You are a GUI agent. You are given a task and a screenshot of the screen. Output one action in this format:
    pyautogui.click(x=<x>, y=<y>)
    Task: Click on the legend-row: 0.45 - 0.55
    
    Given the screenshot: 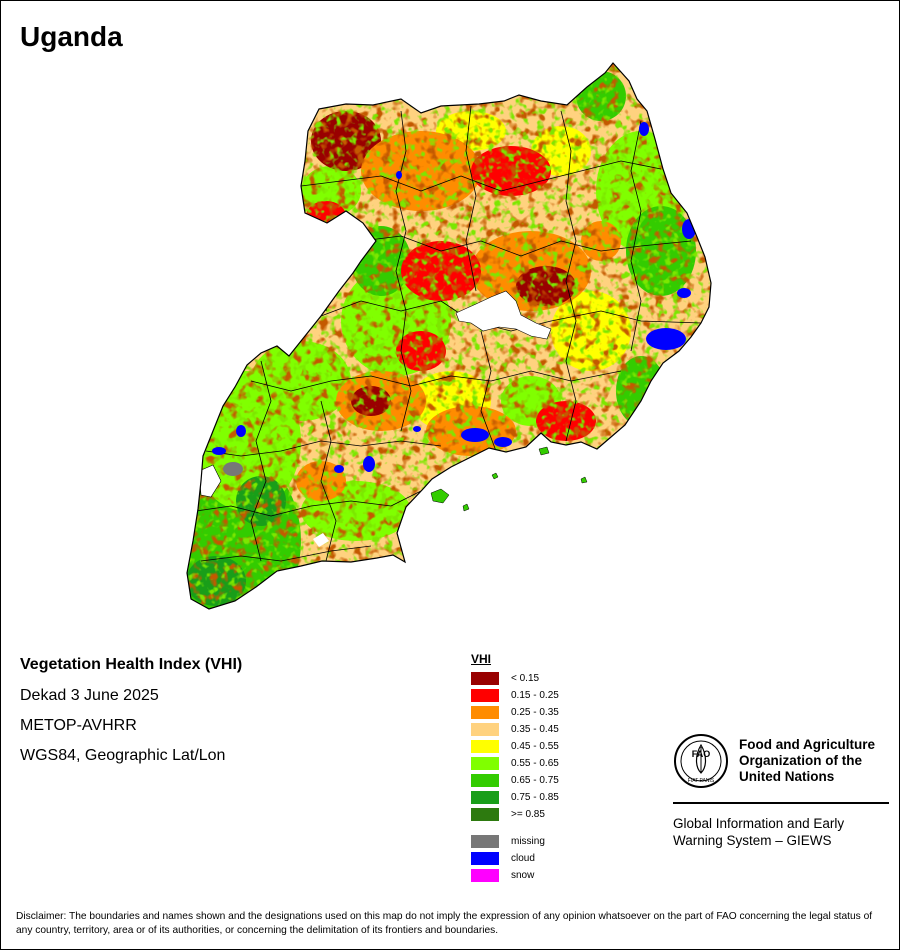 What is the action you would take?
    pyautogui.click(x=515, y=746)
    